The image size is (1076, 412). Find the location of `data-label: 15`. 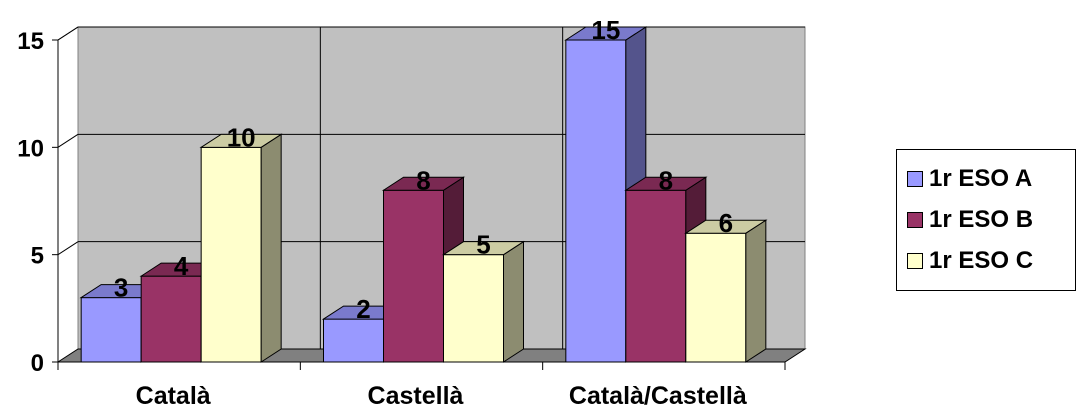

data-label: 15 is located at coordinates (605, 30).